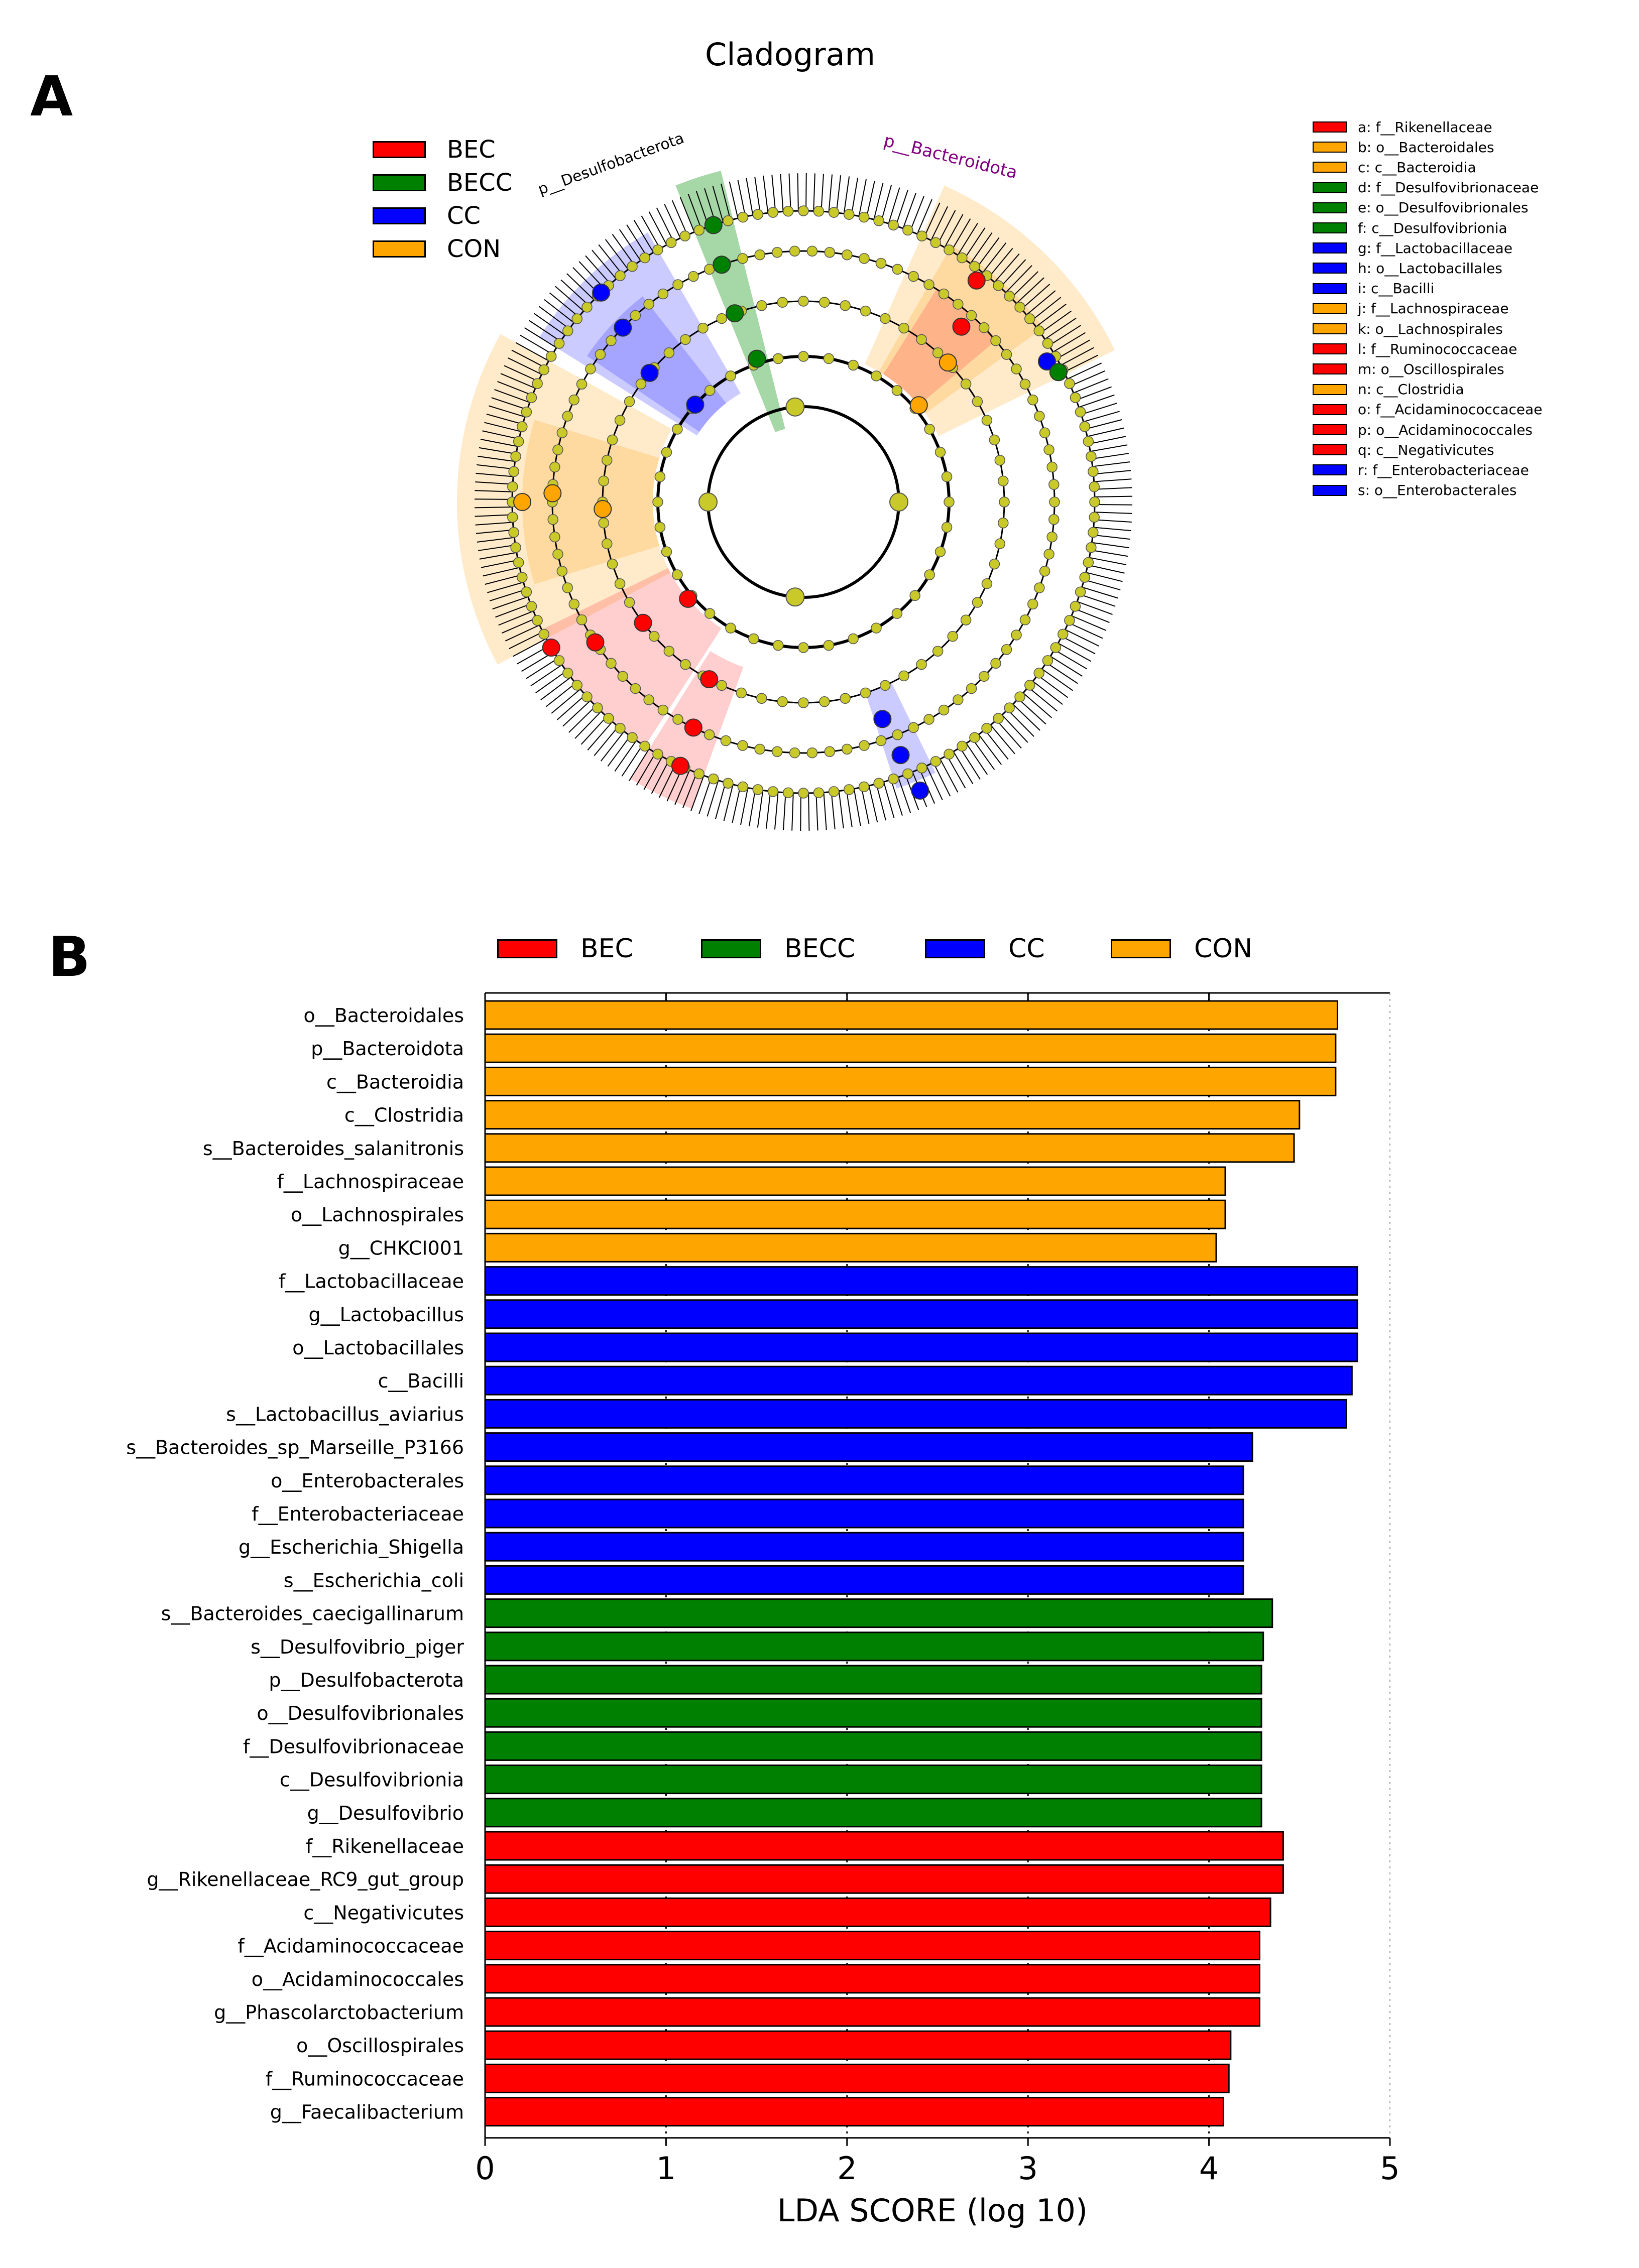 Image resolution: width=1639 pixels, height=2268 pixels. I want to click on clade-label-desulfobacterota: p__Desulfobacterota, so click(611, 164).